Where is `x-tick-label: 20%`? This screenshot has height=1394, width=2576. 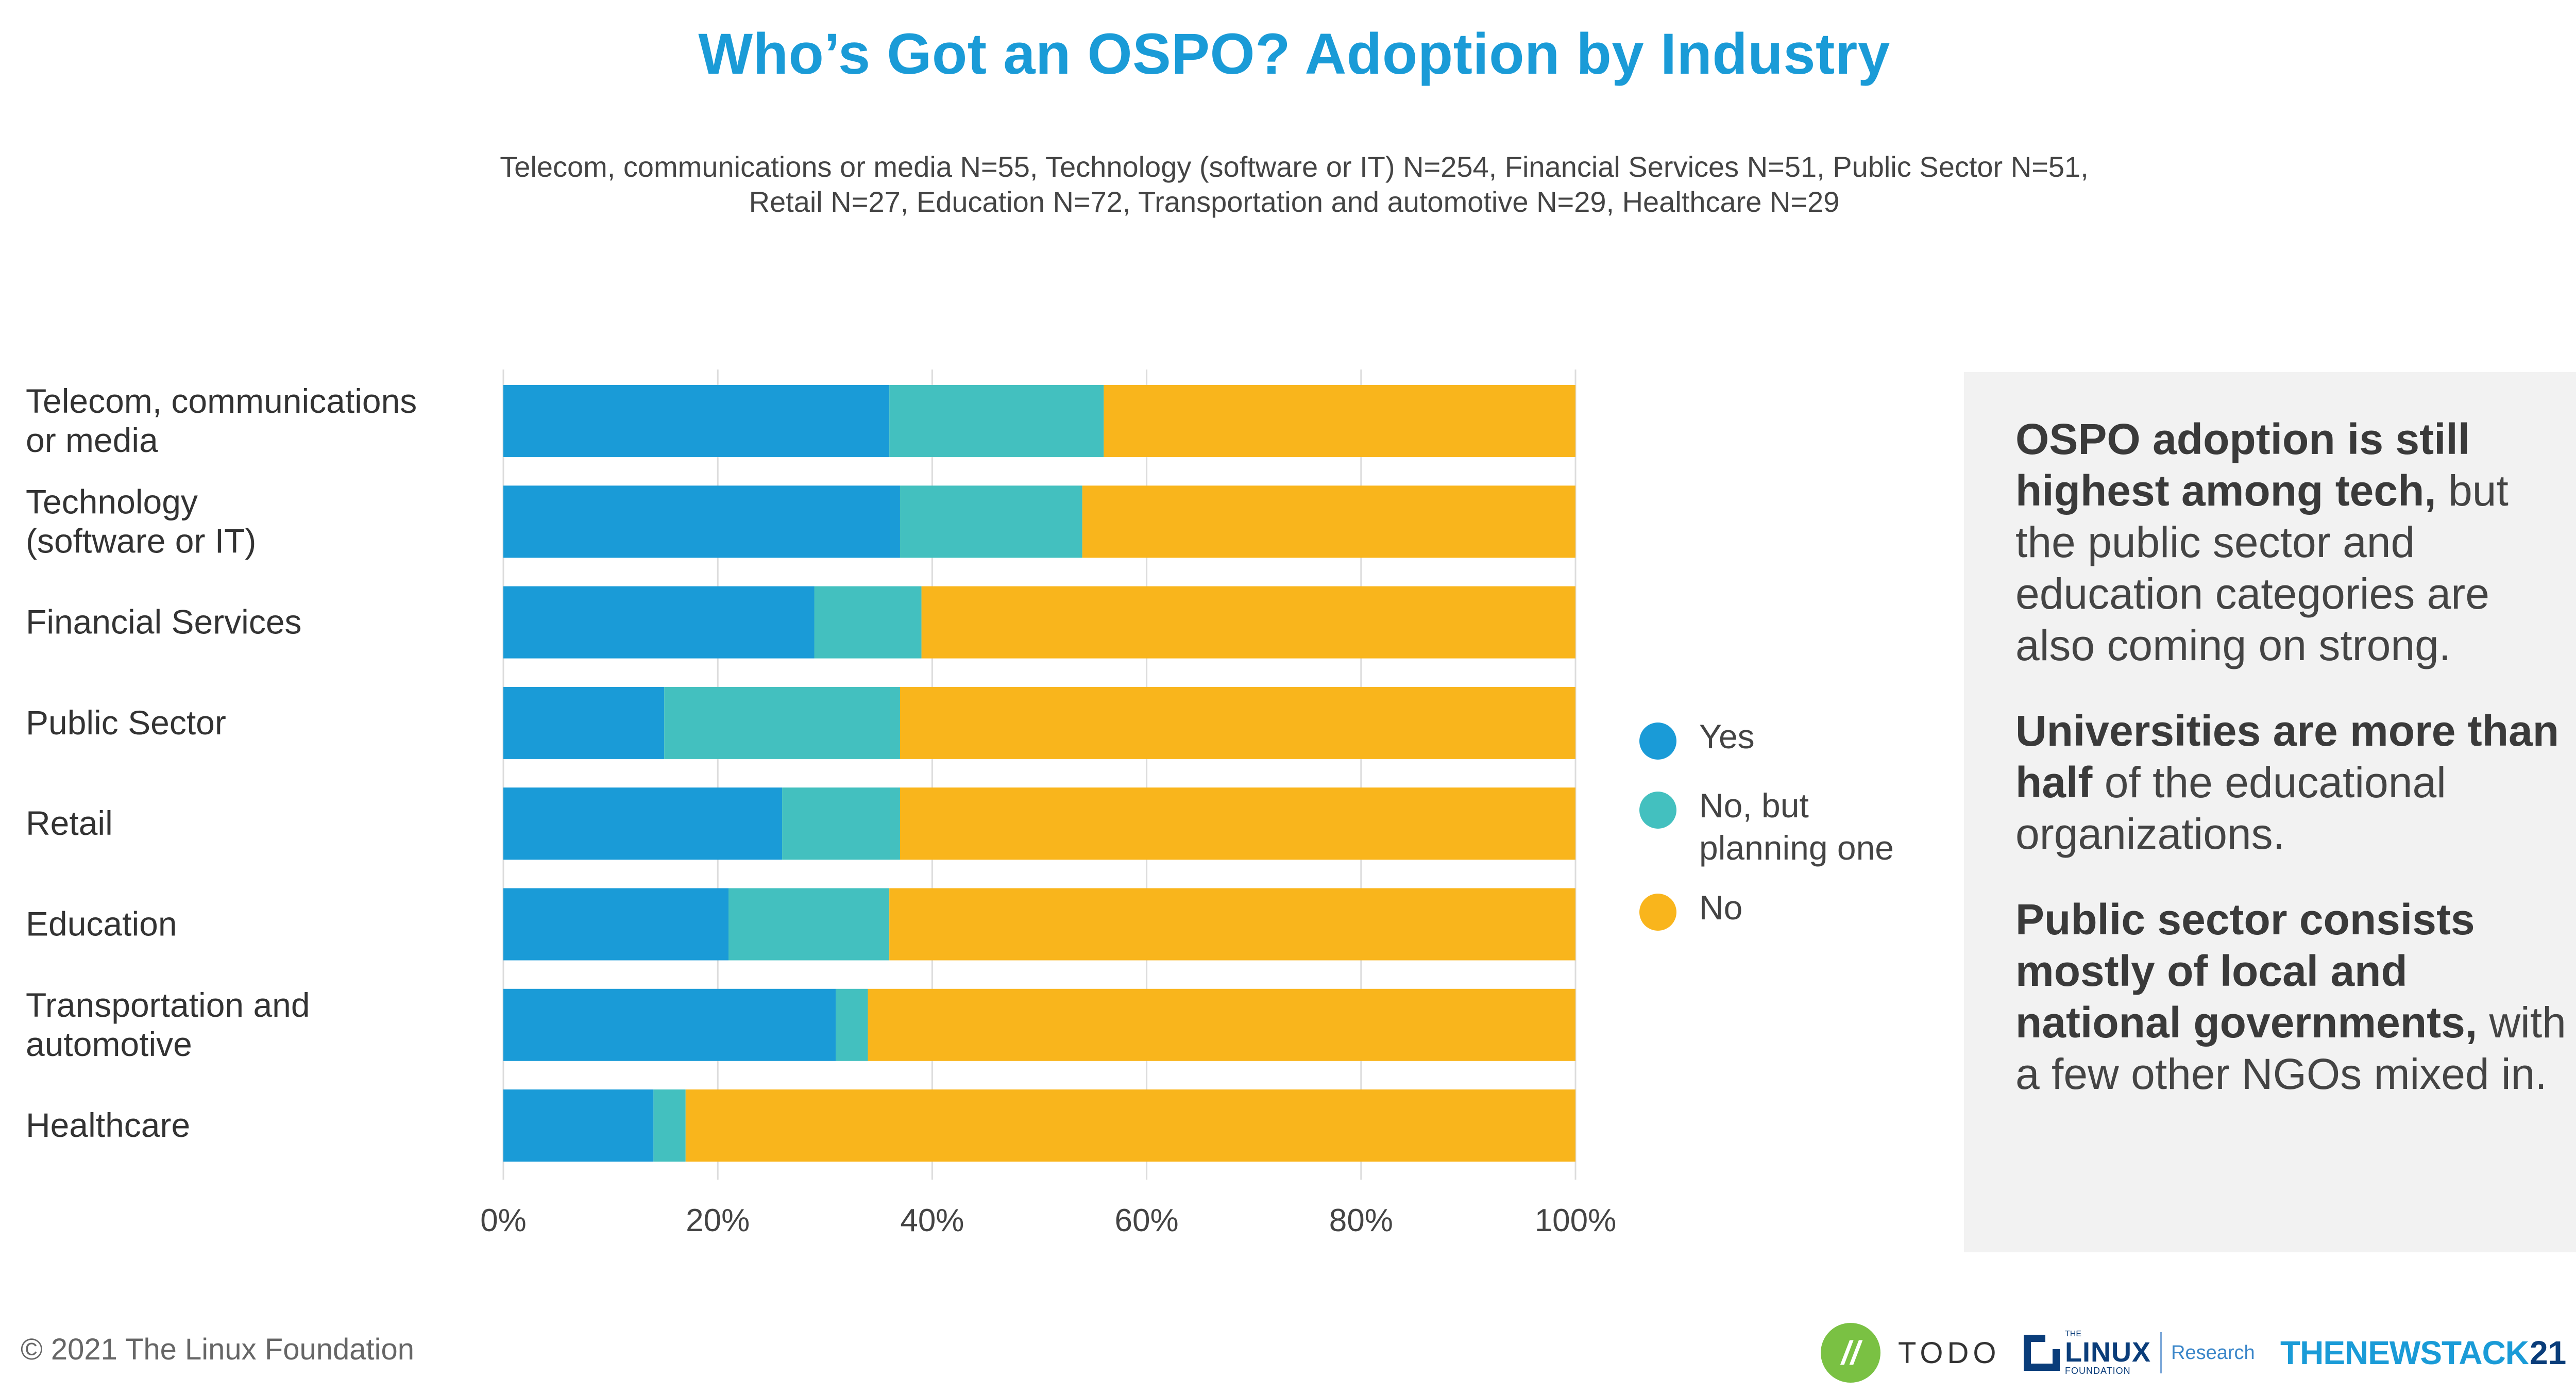 x-tick-label: 20% is located at coordinates (718, 1220).